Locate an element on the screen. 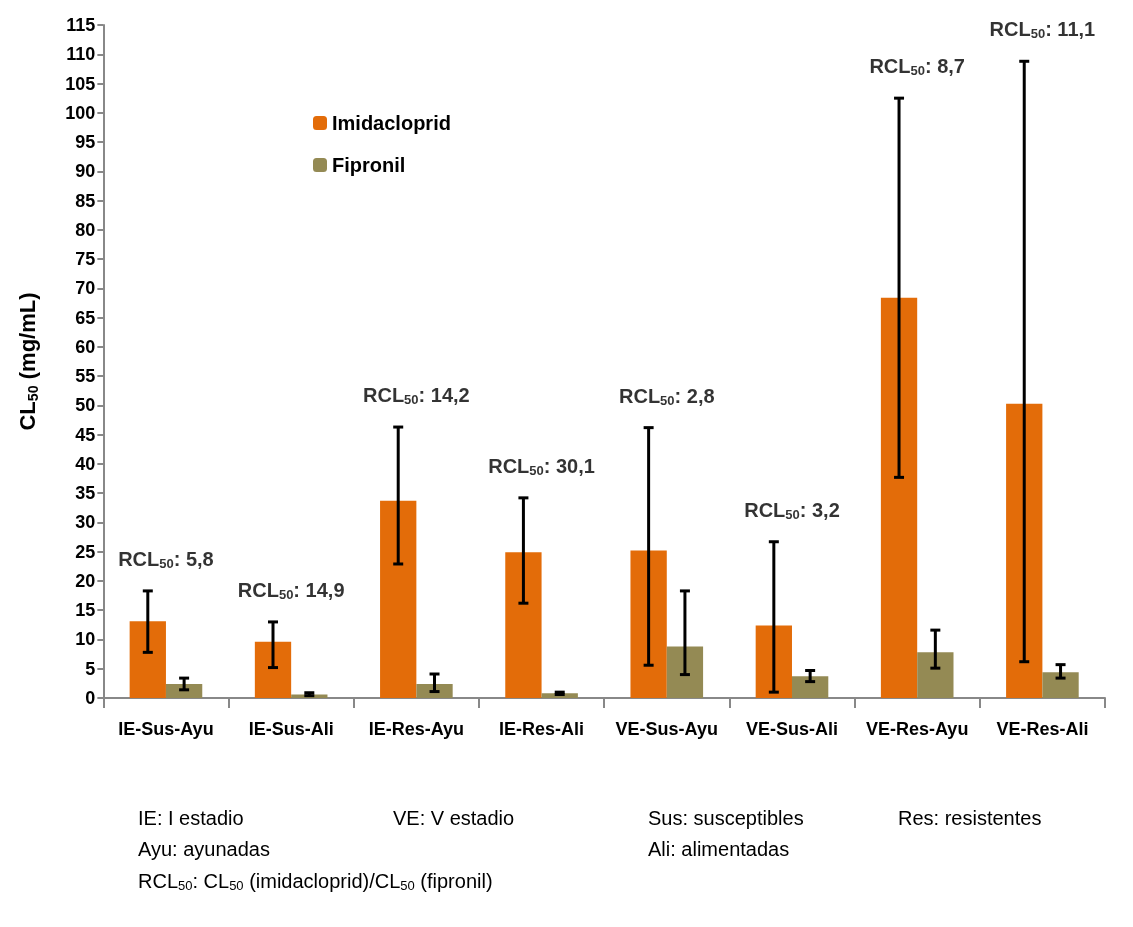  y-tick-label: 5 is located at coordinates (90, 668).